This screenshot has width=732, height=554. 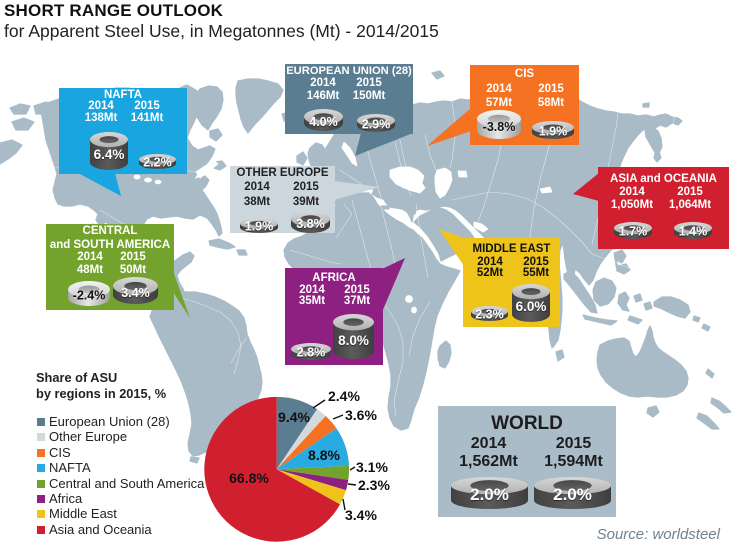 What do you see at coordinates (323, 122) in the screenshot?
I see `svg-text: 4.0%` at bounding box center [323, 122].